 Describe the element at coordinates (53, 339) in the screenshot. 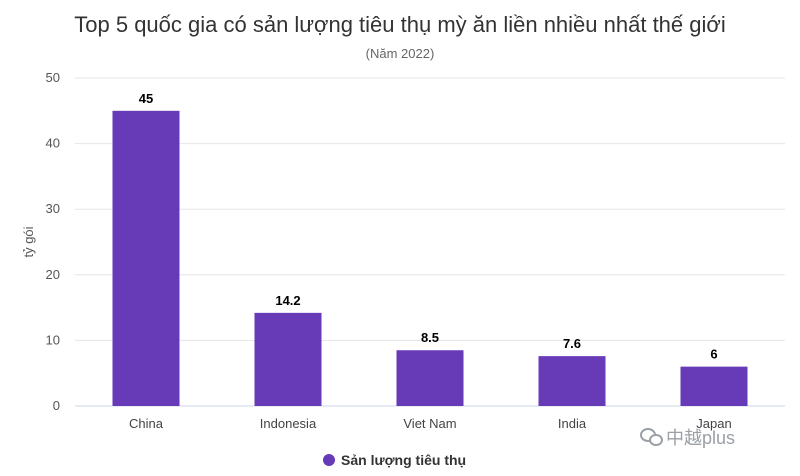

I see `y-tick-label: 10` at that location.